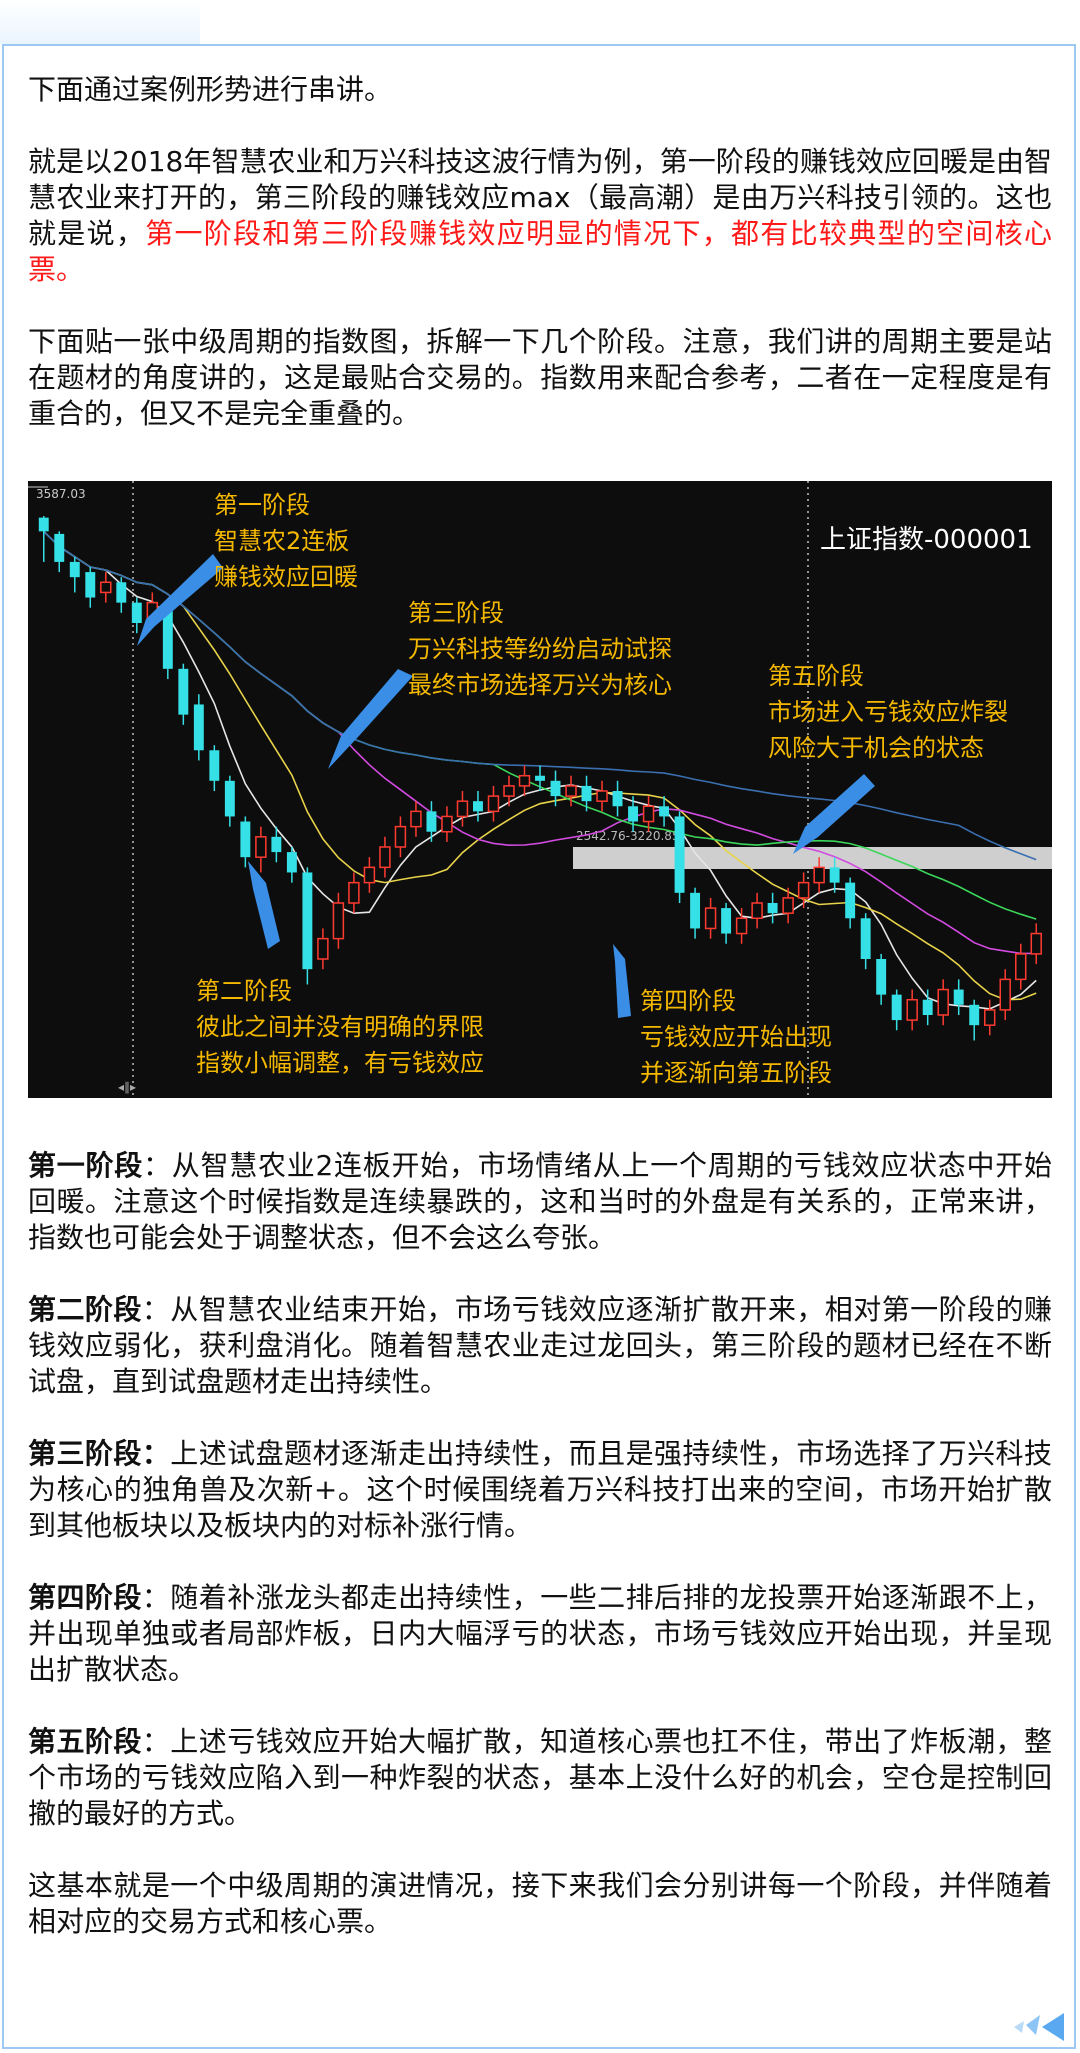 The image size is (1080, 2053). Describe the element at coordinates (61, 494) in the screenshot. I see `high-label: 3587.03` at that location.